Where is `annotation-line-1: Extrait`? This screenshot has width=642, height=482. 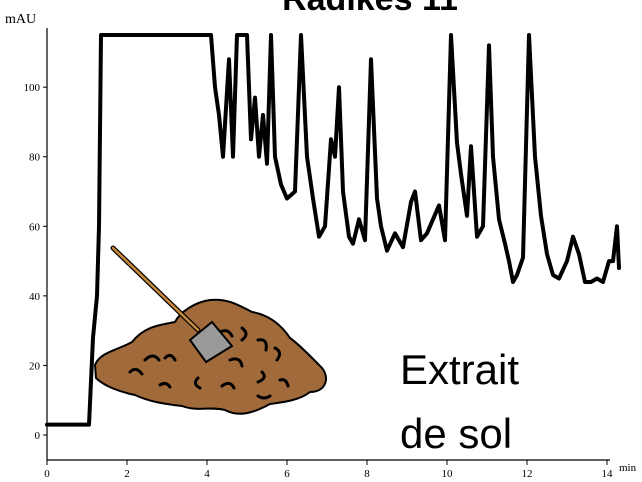
annotation-line-1: Extrait is located at coordinates (459, 369).